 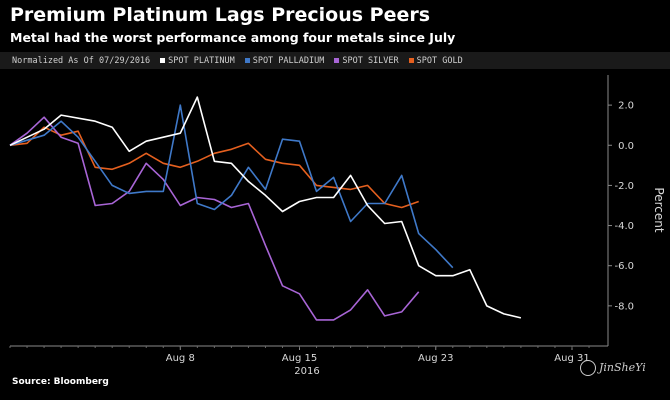 I want to click on source-note: Source: Bloomberg, so click(x=60, y=382).